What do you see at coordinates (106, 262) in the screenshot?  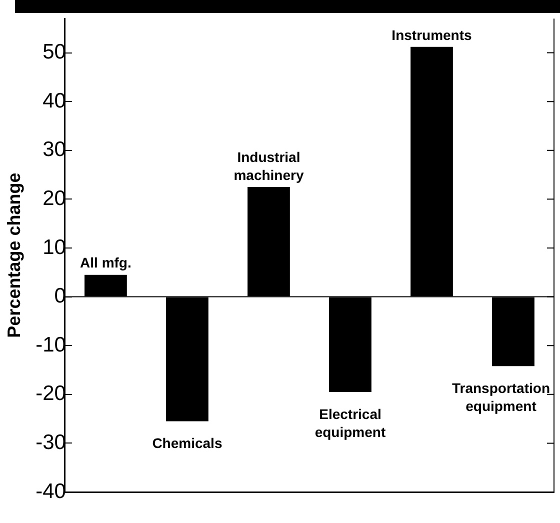 I see `x-tick-label: All mfg.` at bounding box center [106, 262].